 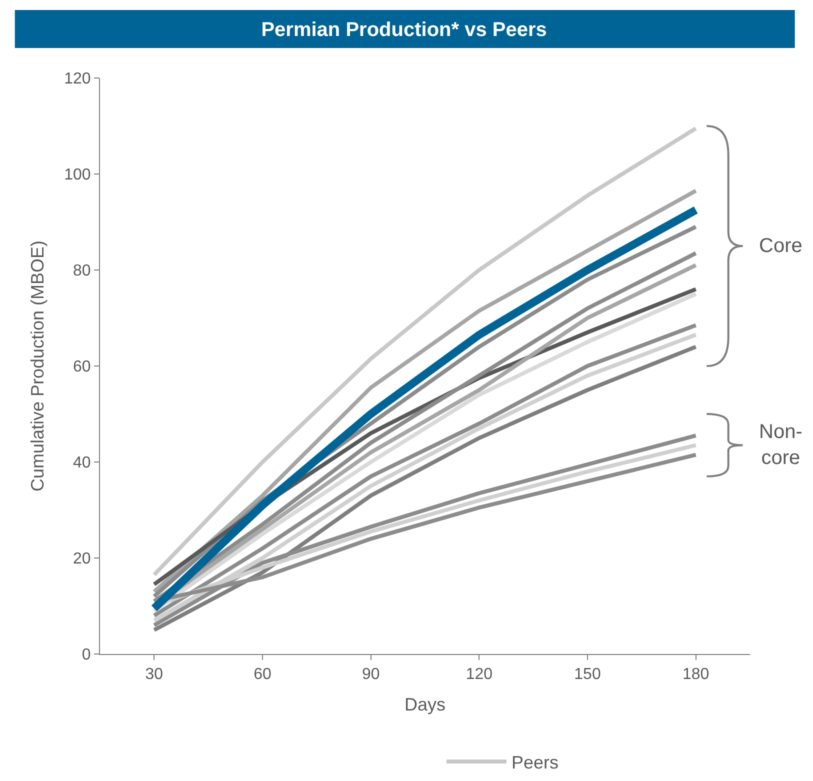 I want to click on x-tick-label: 90, so click(x=371, y=675).